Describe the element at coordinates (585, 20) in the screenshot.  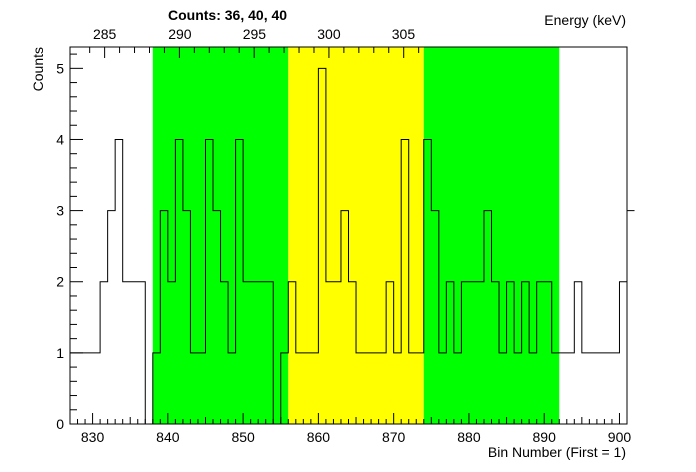
I see `energy-axis-title: Energy (keV)` at that location.